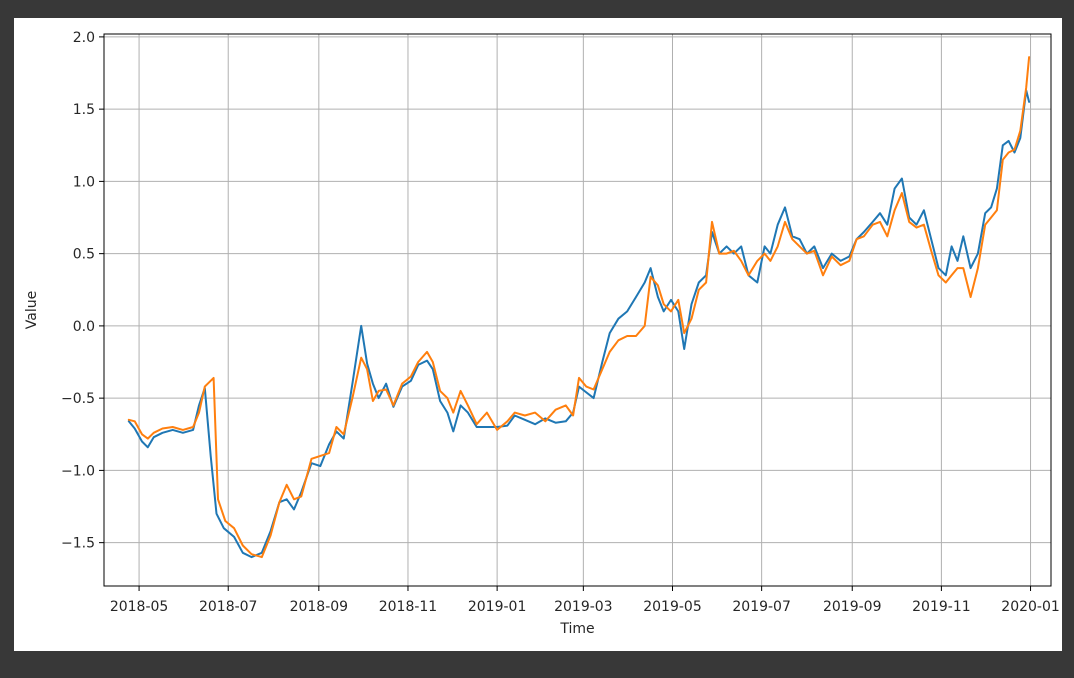 Image resolution: width=1074 pixels, height=678 pixels. What do you see at coordinates (941, 607) in the screenshot?
I see `x-tick-label: 2019-11` at bounding box center [941, 607].